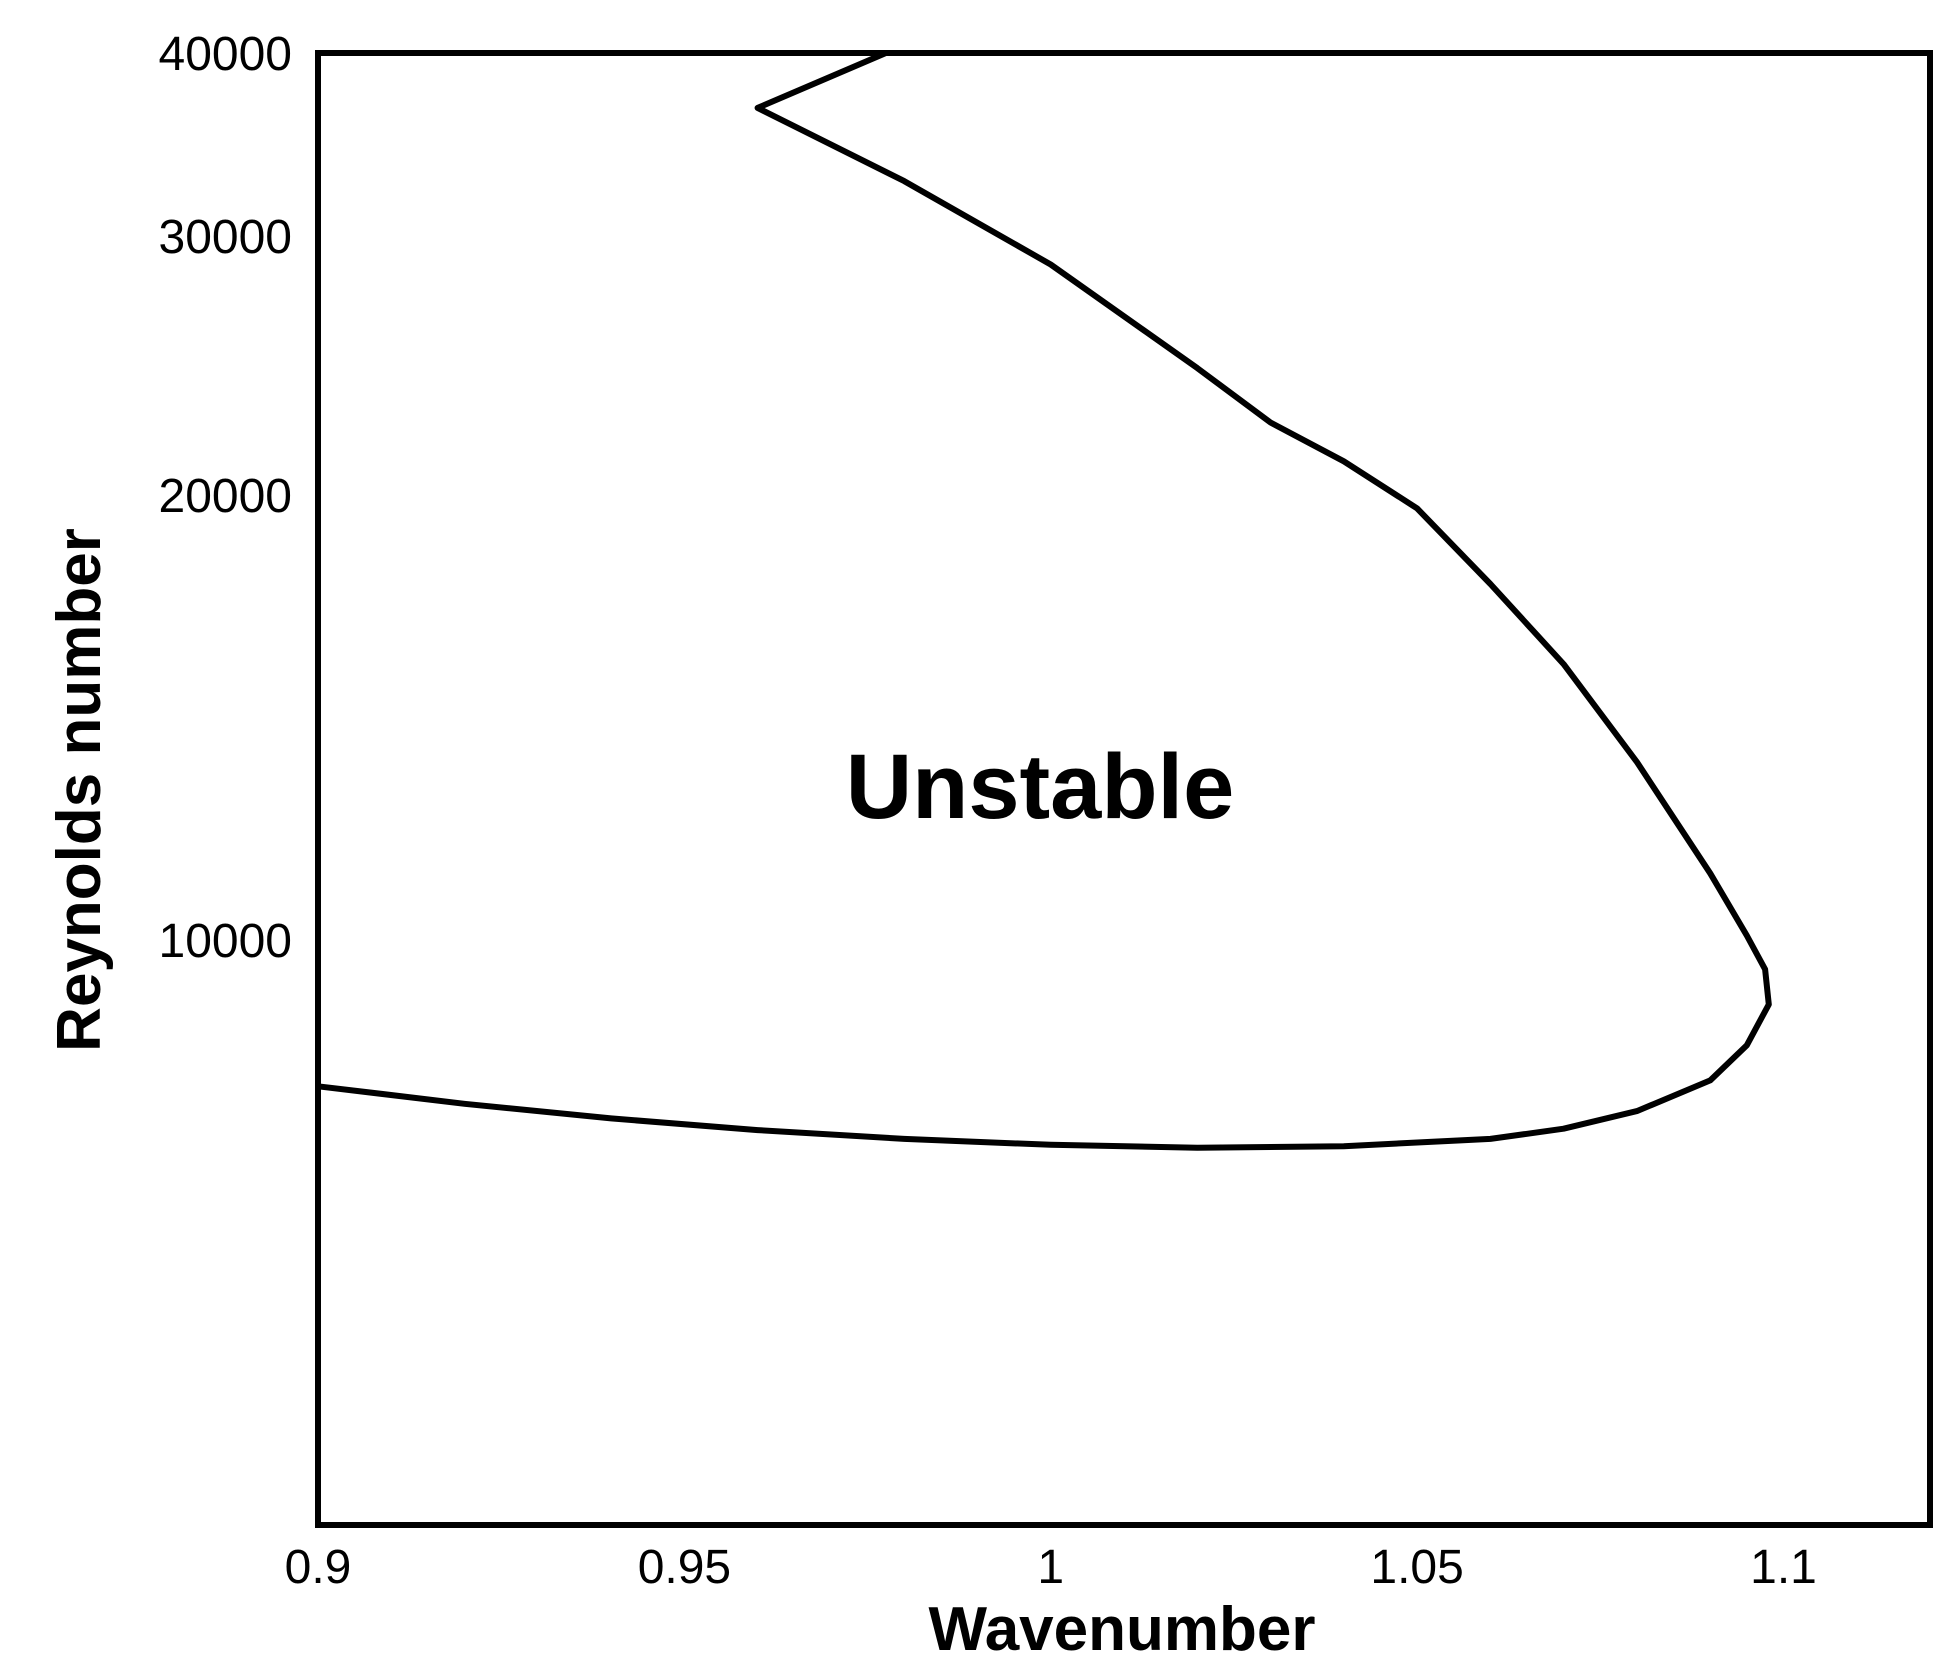  What do you see at coordinates (79, 790) in the screenshot?
I see `y-axis-title: Reynolds number` at bounding box center [79, 790].